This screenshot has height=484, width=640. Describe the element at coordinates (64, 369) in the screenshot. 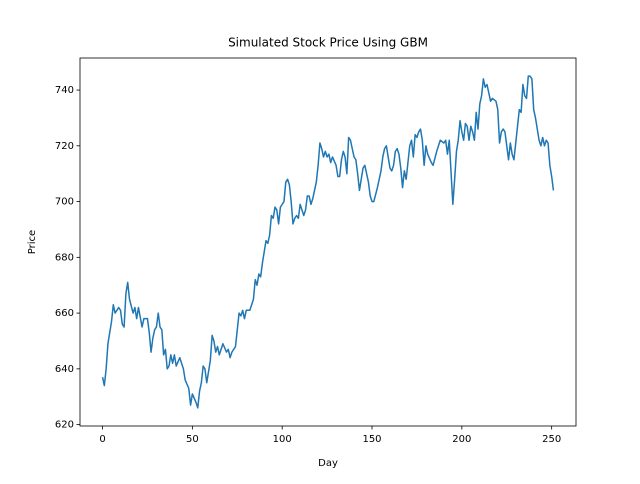

I see `y-tick-label: 640` at that location.